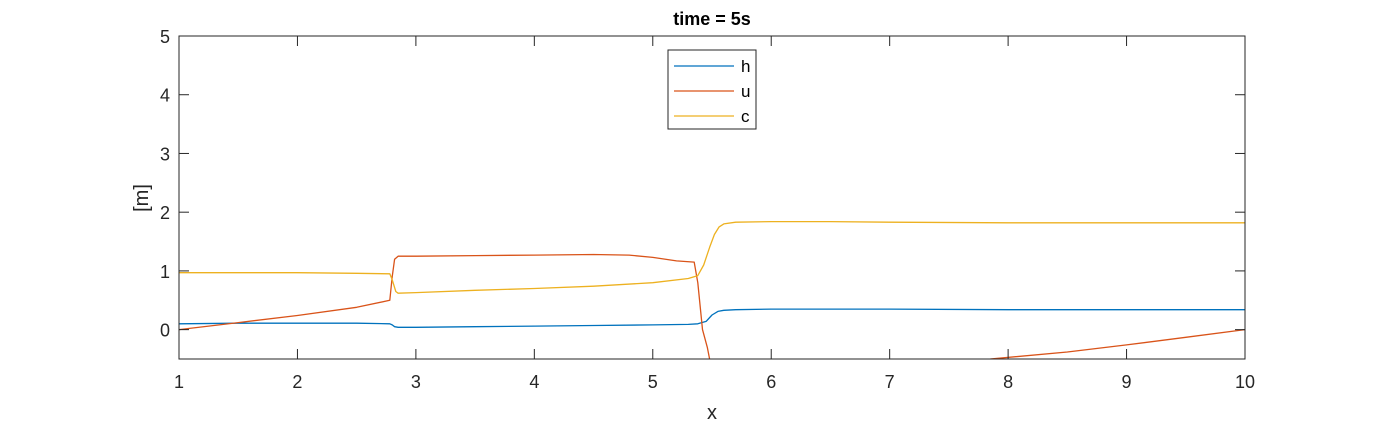  I want to click on x-tick-label: 4, so click(534, 382).